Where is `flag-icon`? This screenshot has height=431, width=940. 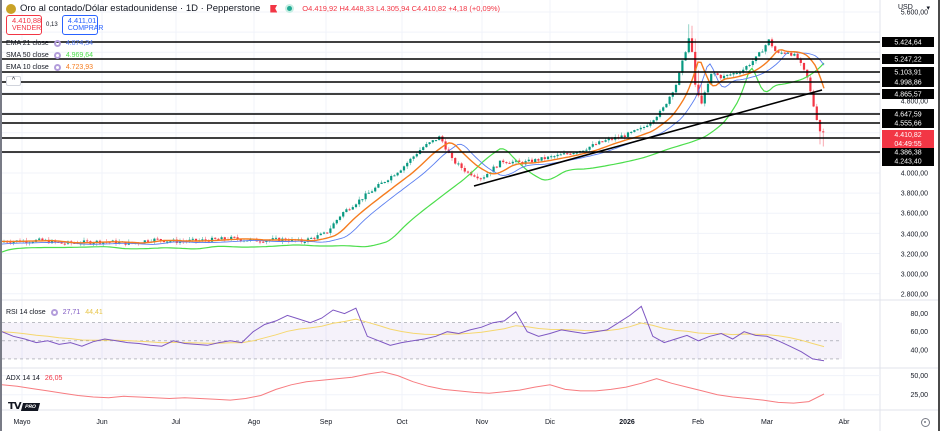
flag-icon is located at coordinates (274, 8).